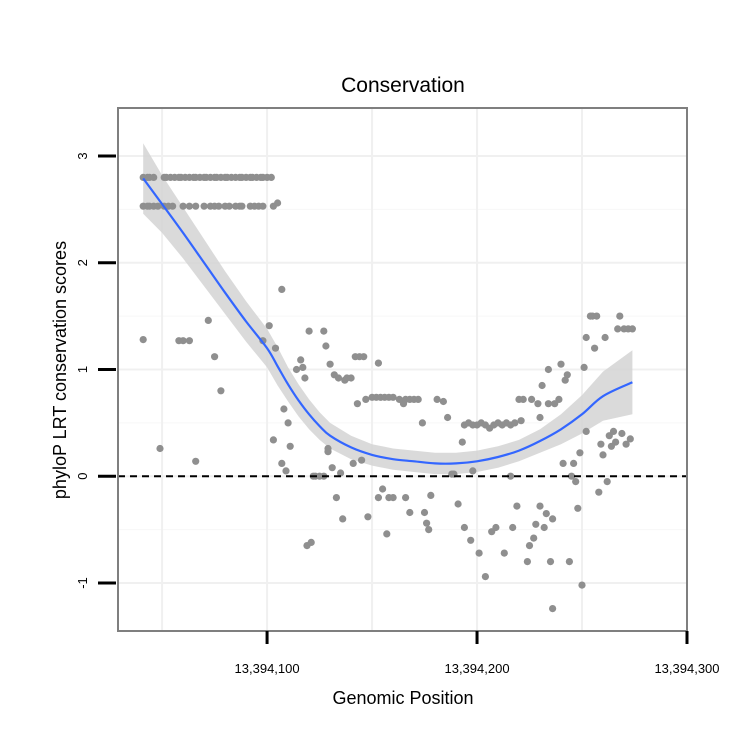 This screenshot has height=750, width=750. I want to click on y-tick-label: 3, so click(82, 155).